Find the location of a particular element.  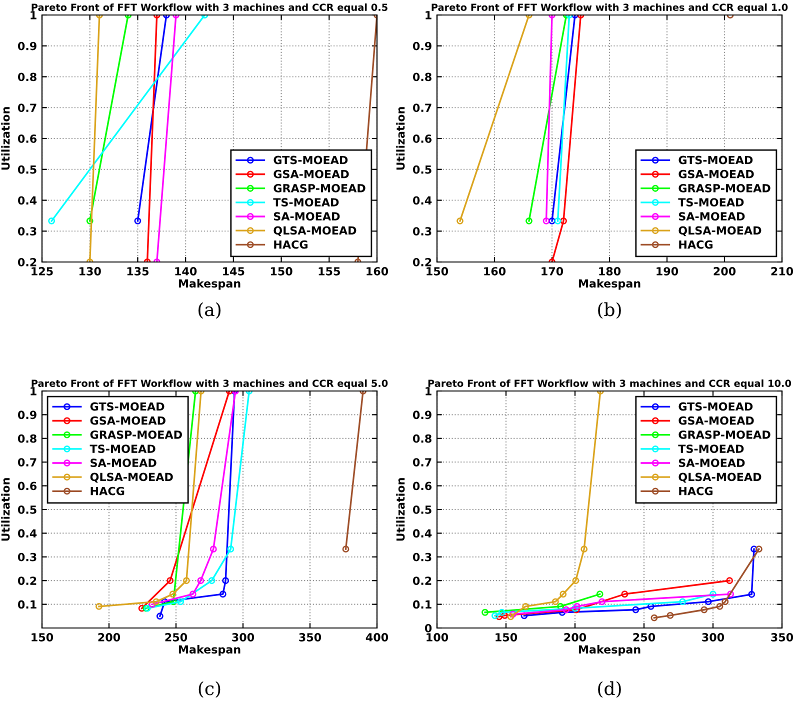

text: (d) is located at coordinates (609, 689).